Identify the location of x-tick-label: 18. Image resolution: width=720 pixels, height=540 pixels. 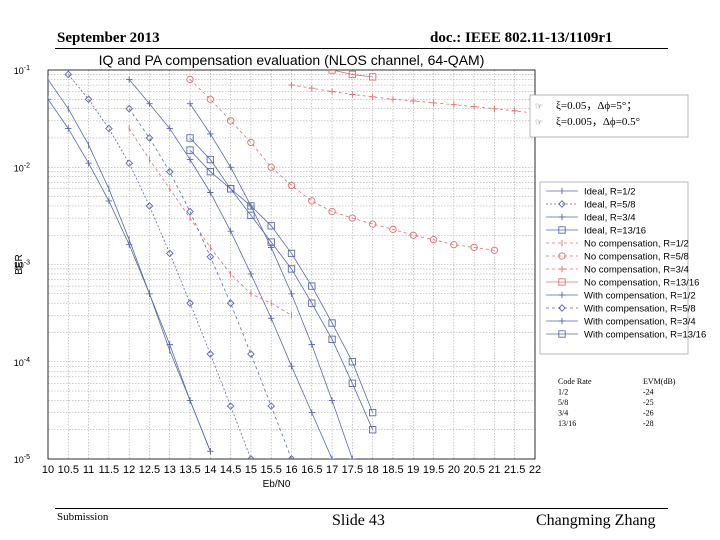
(373, 470).